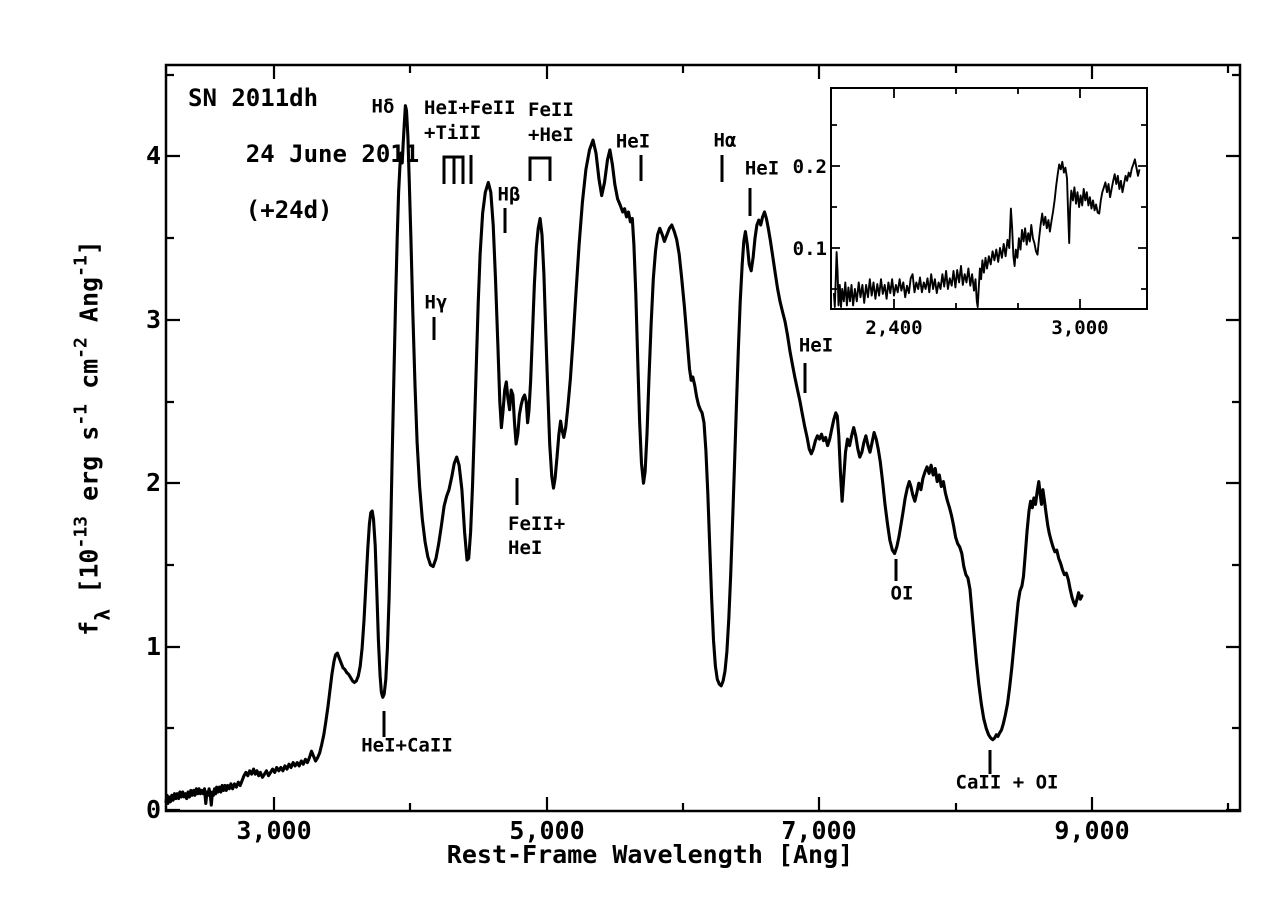 Image resolution: width=1274 pixels, height=911 pixels. Describe the element at coordinates (153, 155) in the screenshot. I see `y-tick-label-4: 4` at that location.